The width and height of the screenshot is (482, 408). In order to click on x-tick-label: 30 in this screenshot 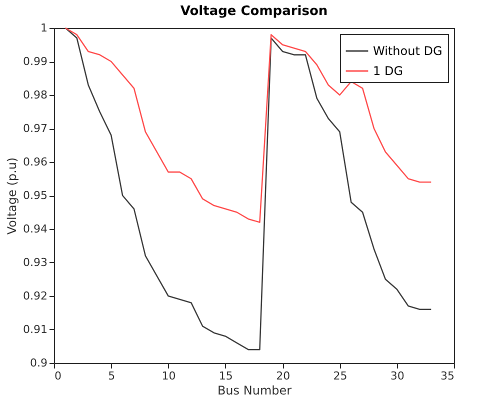, I will do `click(397, 376)`.